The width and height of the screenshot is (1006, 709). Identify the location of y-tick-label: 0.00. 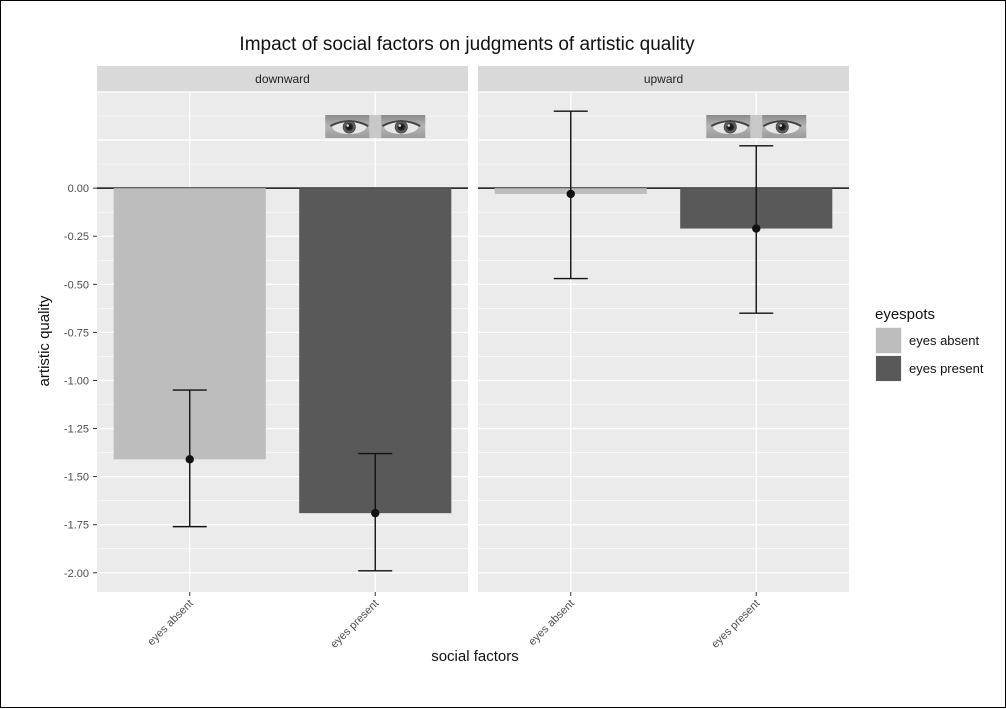
(78, 189).